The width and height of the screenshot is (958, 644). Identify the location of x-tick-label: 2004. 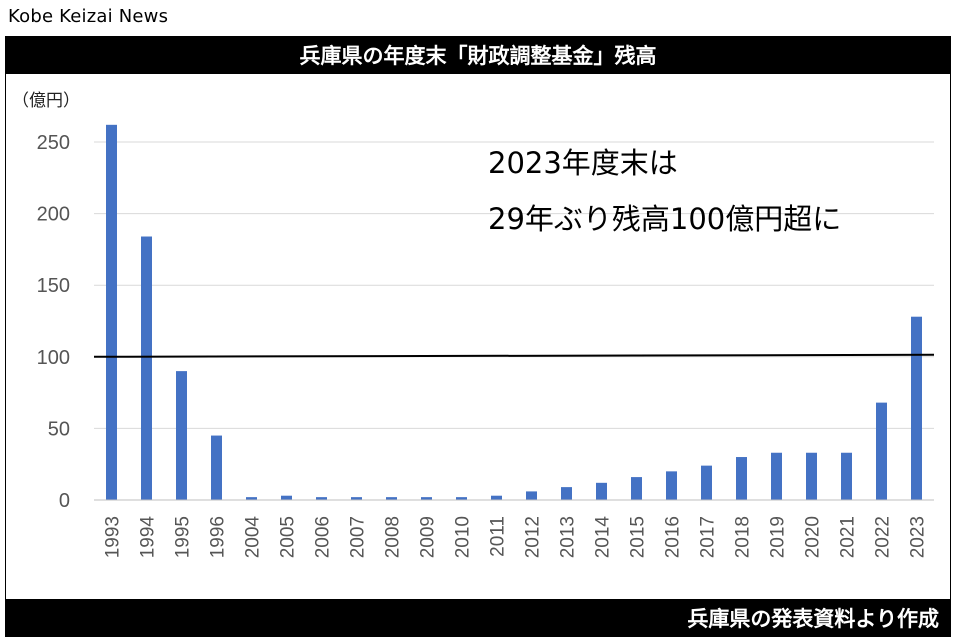
(253, 537).